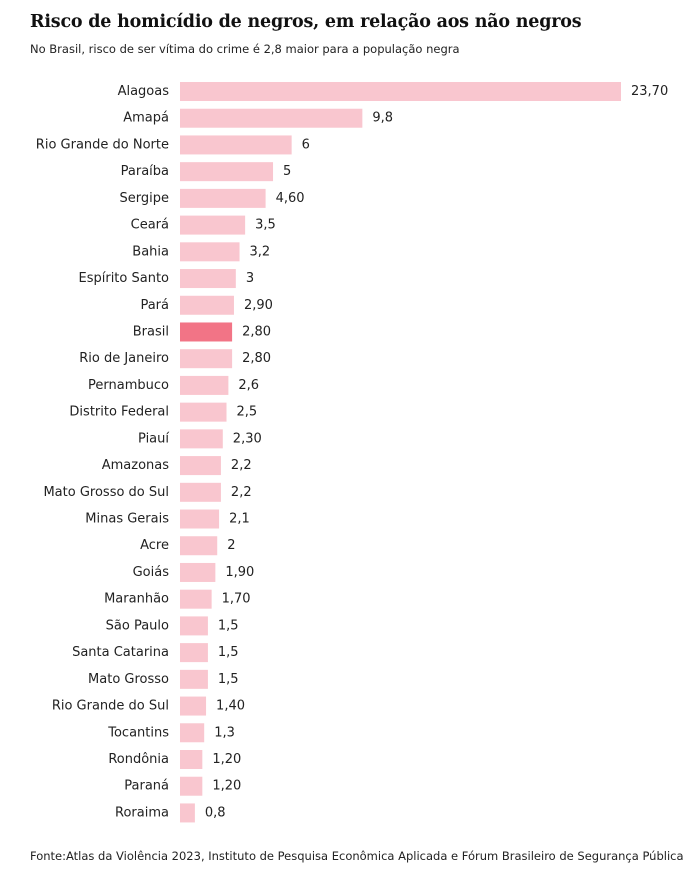 Image resolution: width=692 pixels, height=882 pixels. What do you see at coordinates (120, 652) in the screenshot?
I see `category-label: Santa Catarina` at bounding box center [120, 652].